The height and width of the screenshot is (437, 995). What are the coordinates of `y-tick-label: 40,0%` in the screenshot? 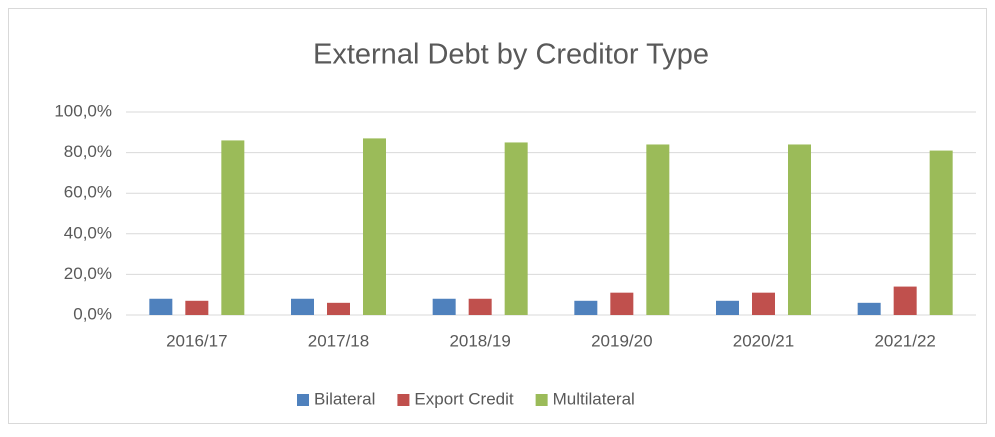 It's located at (88, 232).